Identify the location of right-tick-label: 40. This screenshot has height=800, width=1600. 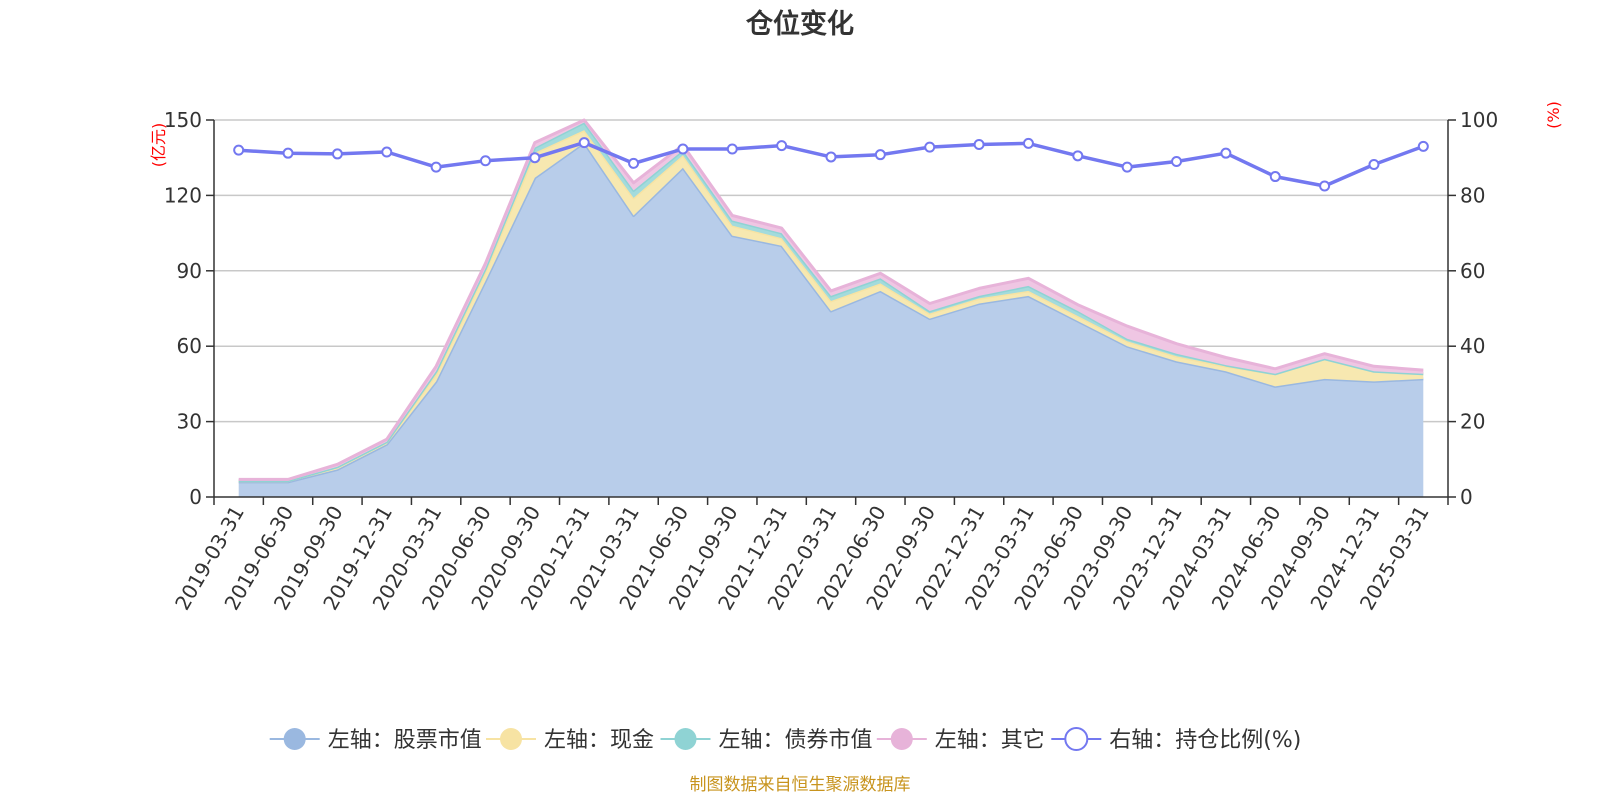
(1472, 346).